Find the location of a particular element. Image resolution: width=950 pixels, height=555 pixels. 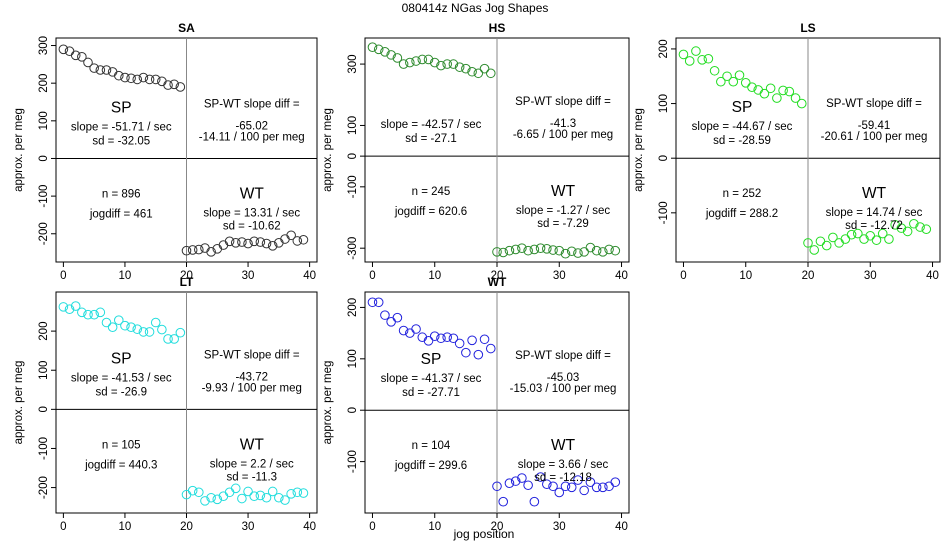

x-tick-label: 0 is located at coordinates (683, 276).